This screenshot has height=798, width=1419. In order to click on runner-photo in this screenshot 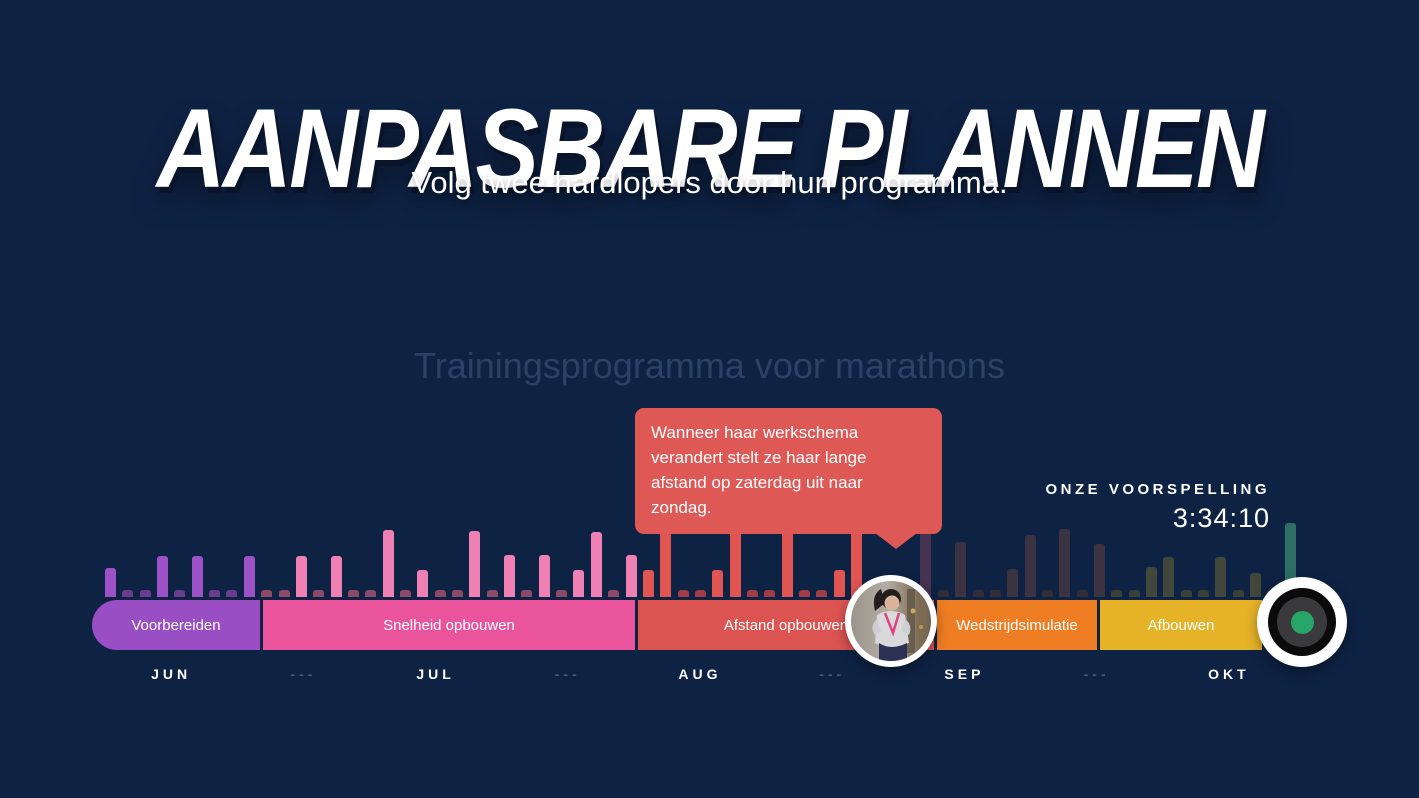, I will do `click(891, 621)`.